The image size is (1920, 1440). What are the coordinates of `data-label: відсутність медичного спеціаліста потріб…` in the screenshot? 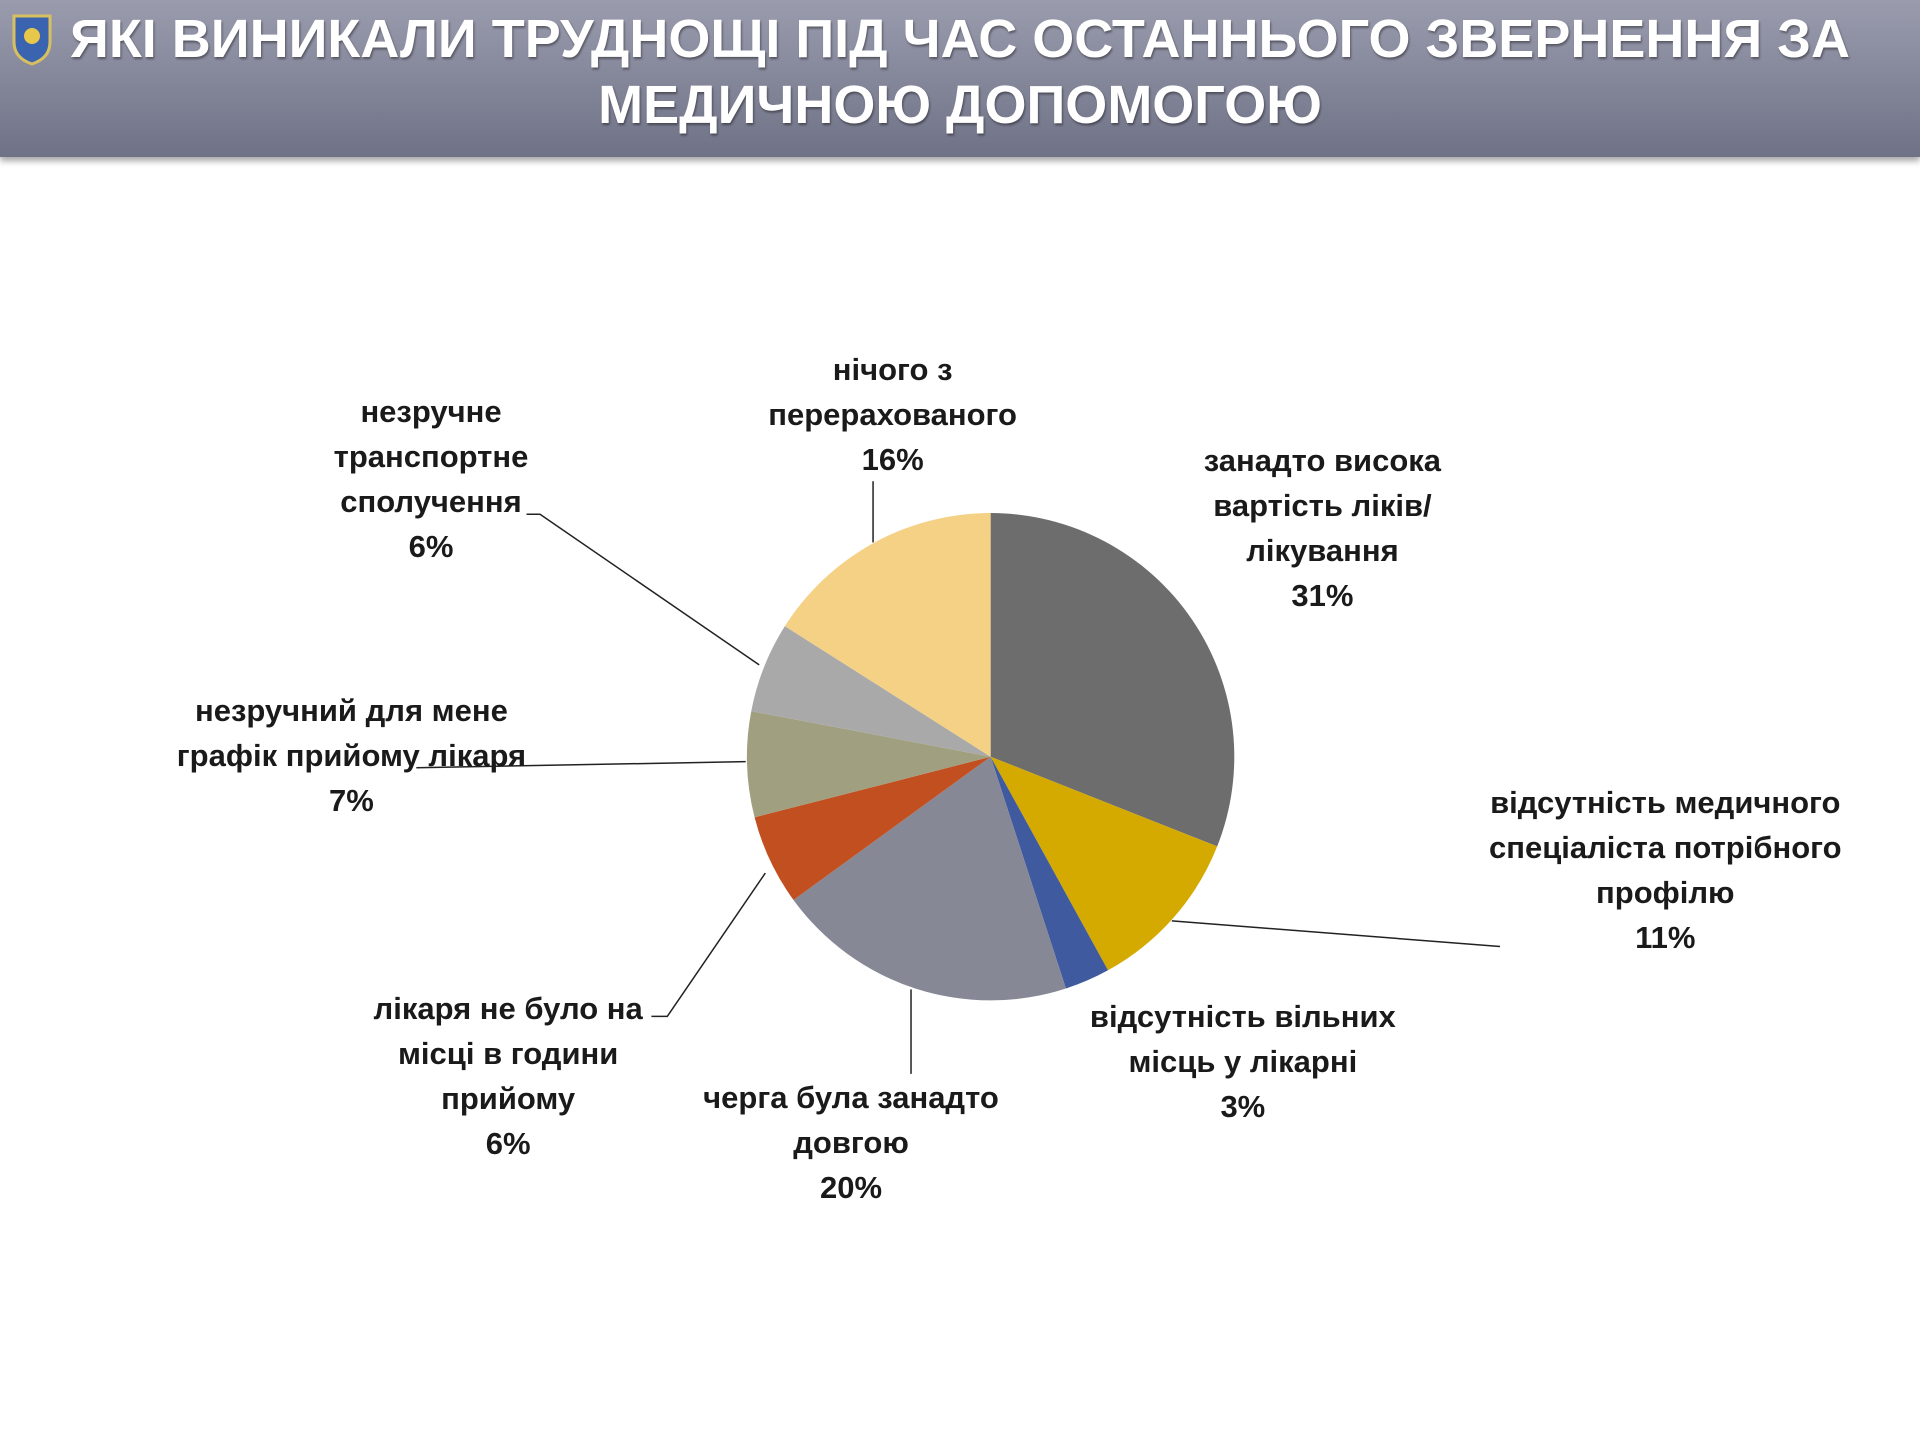 It's located at (1665, 870).